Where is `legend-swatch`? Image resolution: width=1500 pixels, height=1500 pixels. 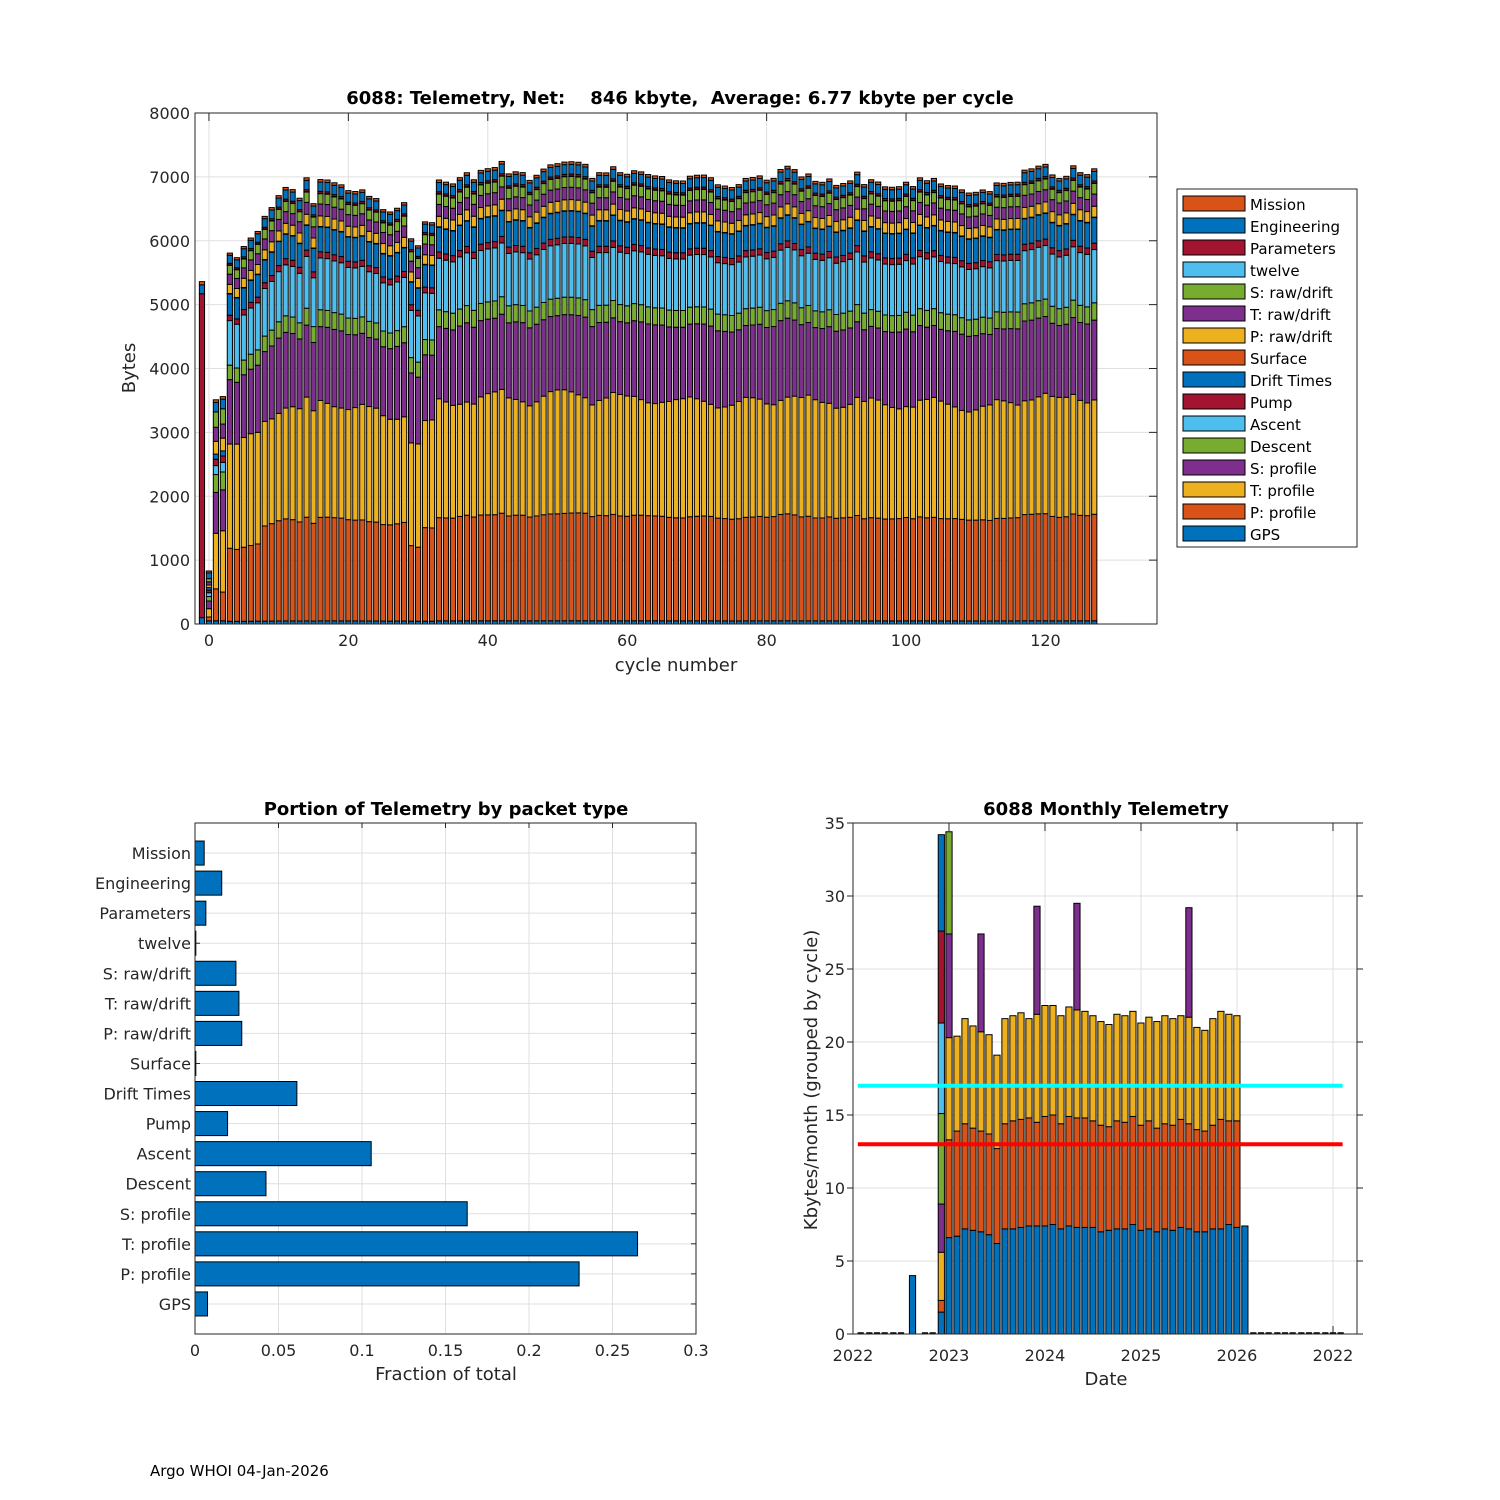 legend-swatch is located at coordinates (1214, 401).